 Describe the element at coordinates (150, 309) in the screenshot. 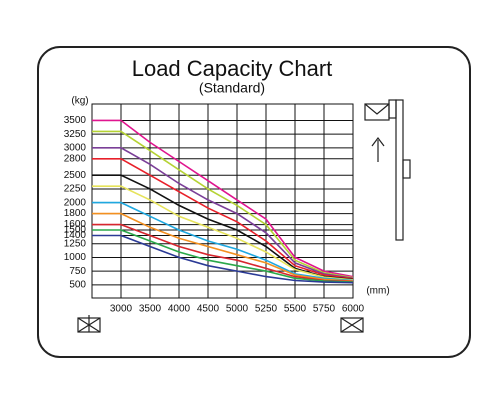

I see `x-tick-label: 3500` at that location.